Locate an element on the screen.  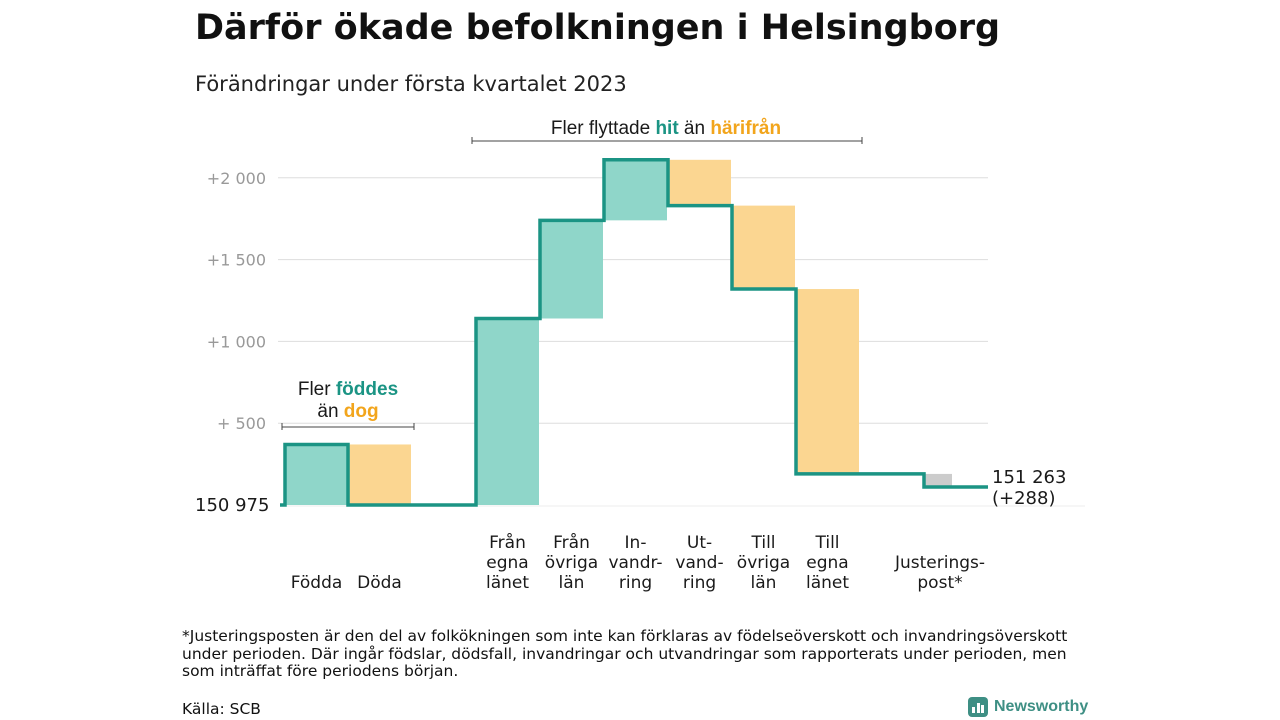
annotation-births-deaths-line2: än dog is located at coordinates (347, 411).